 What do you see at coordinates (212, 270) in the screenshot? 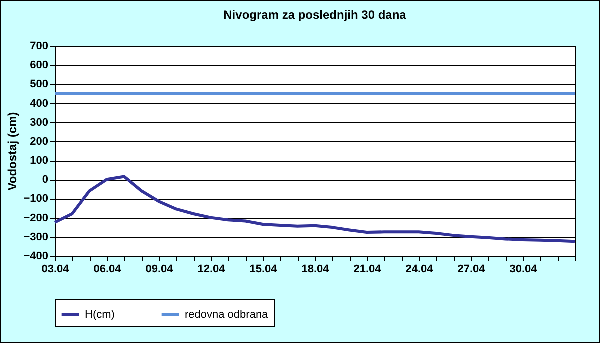
I see `x-tick-label: 12.04` at bounding box center [212, 270].